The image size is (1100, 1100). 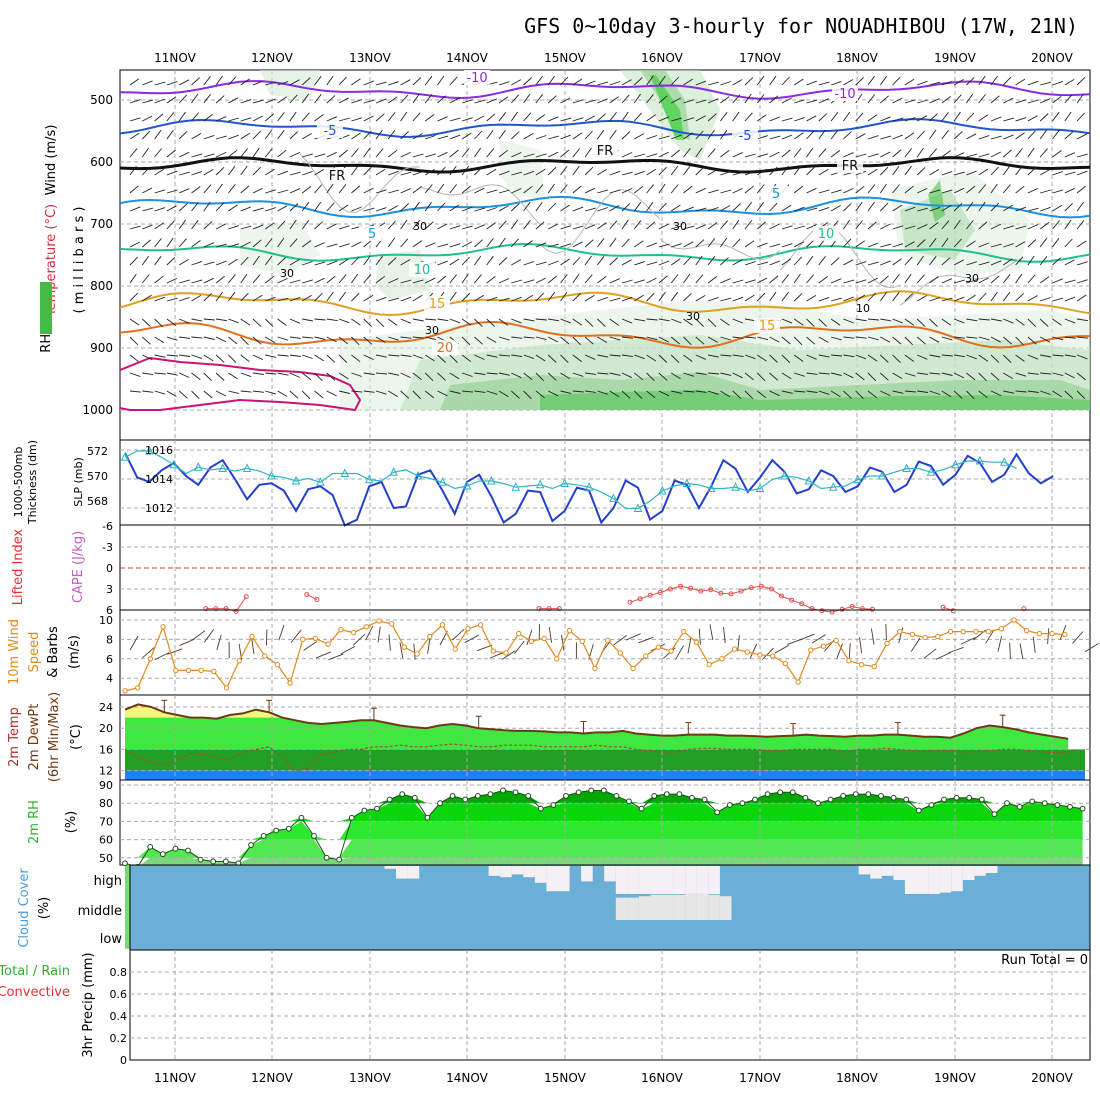 What do you see at coordinates (605, 150) in the screenshot?
I see `contour-label-bg` at bounding box center [605, 150].